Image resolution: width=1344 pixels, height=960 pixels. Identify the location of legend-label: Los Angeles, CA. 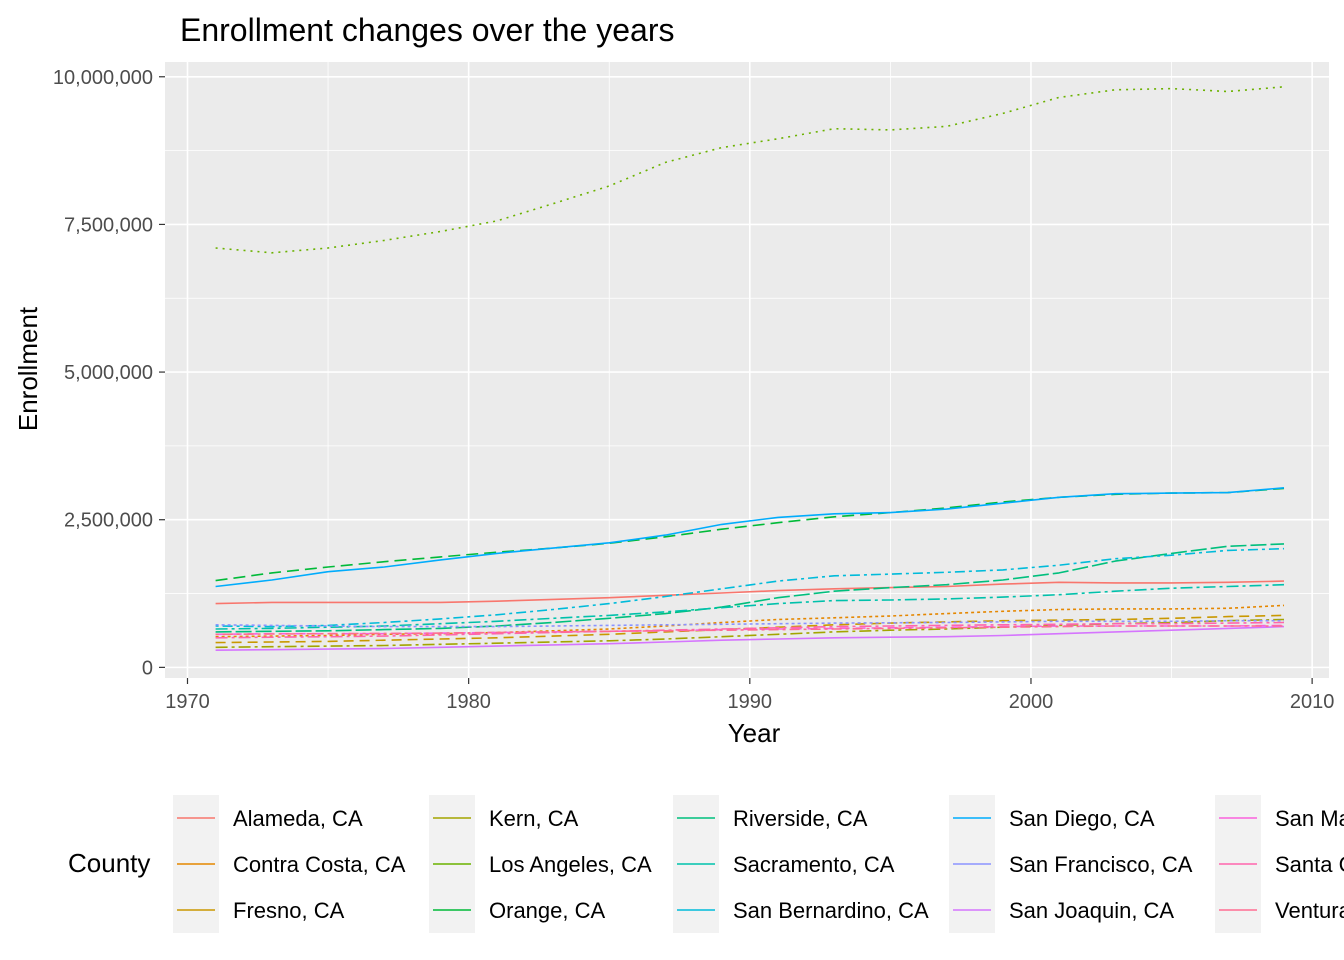
(570, 864).